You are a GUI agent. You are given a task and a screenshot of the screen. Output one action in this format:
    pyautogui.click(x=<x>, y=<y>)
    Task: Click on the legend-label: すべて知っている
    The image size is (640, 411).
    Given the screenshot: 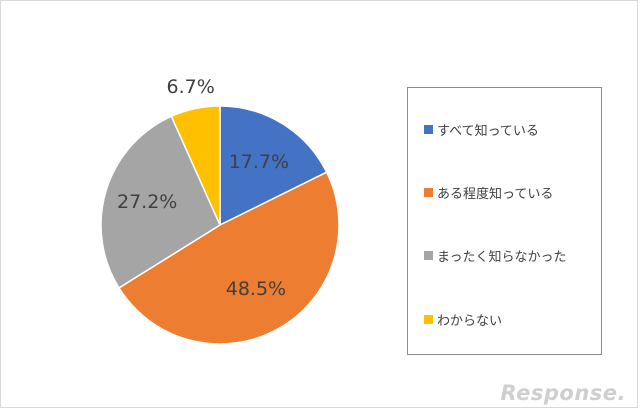 What is the action you would take?
    pyautogui.click(x=488, y=131)
    